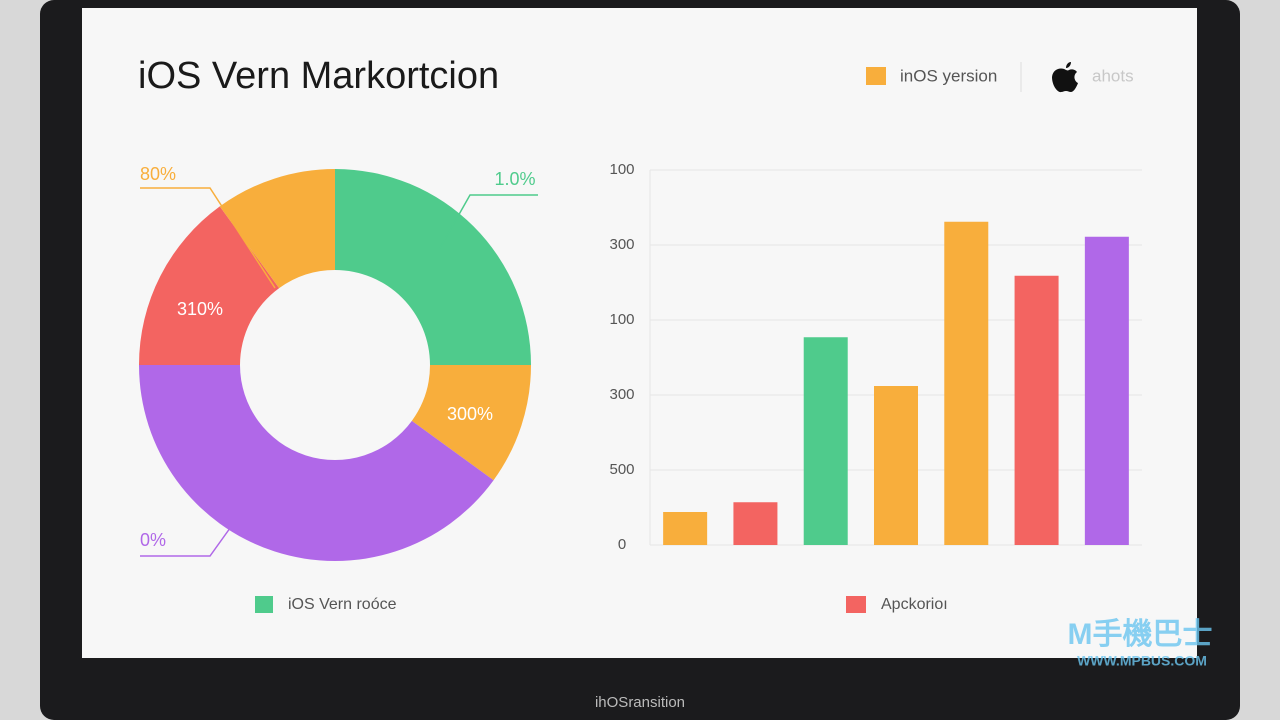 The width and height of the screenshot is (1280, 720). What do you see at coordinates (1065, 77) in the screenshot?
I see `apple-icon` at bounding box center [1065, 77].